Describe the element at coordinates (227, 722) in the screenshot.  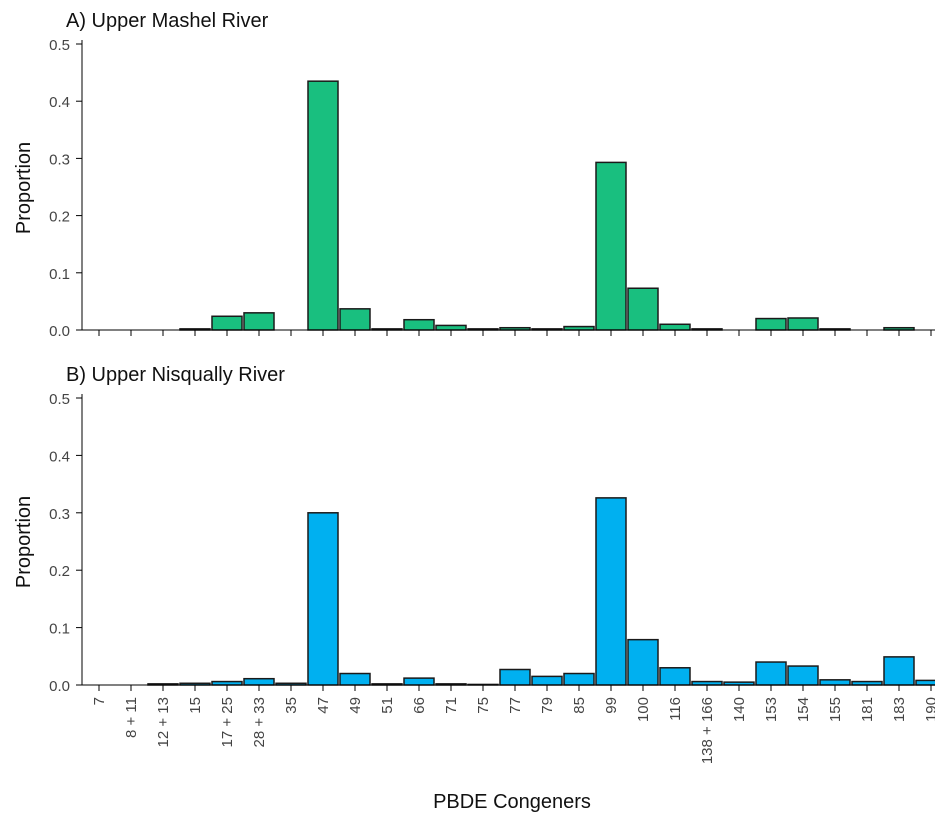
I see `x-tick-label: 17 + 25` at that location.